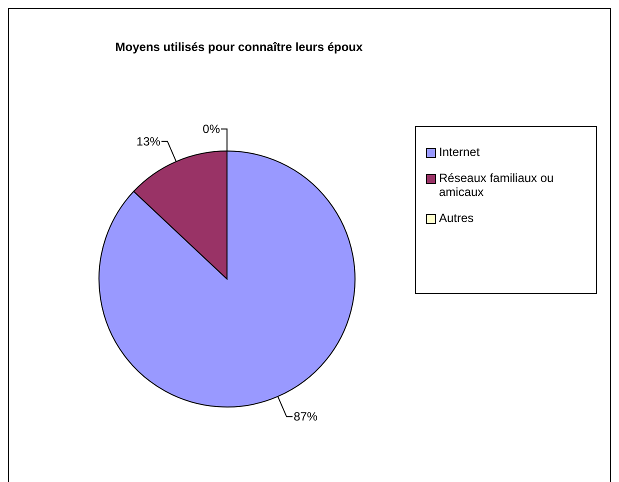 The height and width of the screenshot is (482, 619). Describe the element at coordinates (239, 47) in the screenshot. I see `chart-title: Moyens utilisés pour connaître leurs époux` at that location.